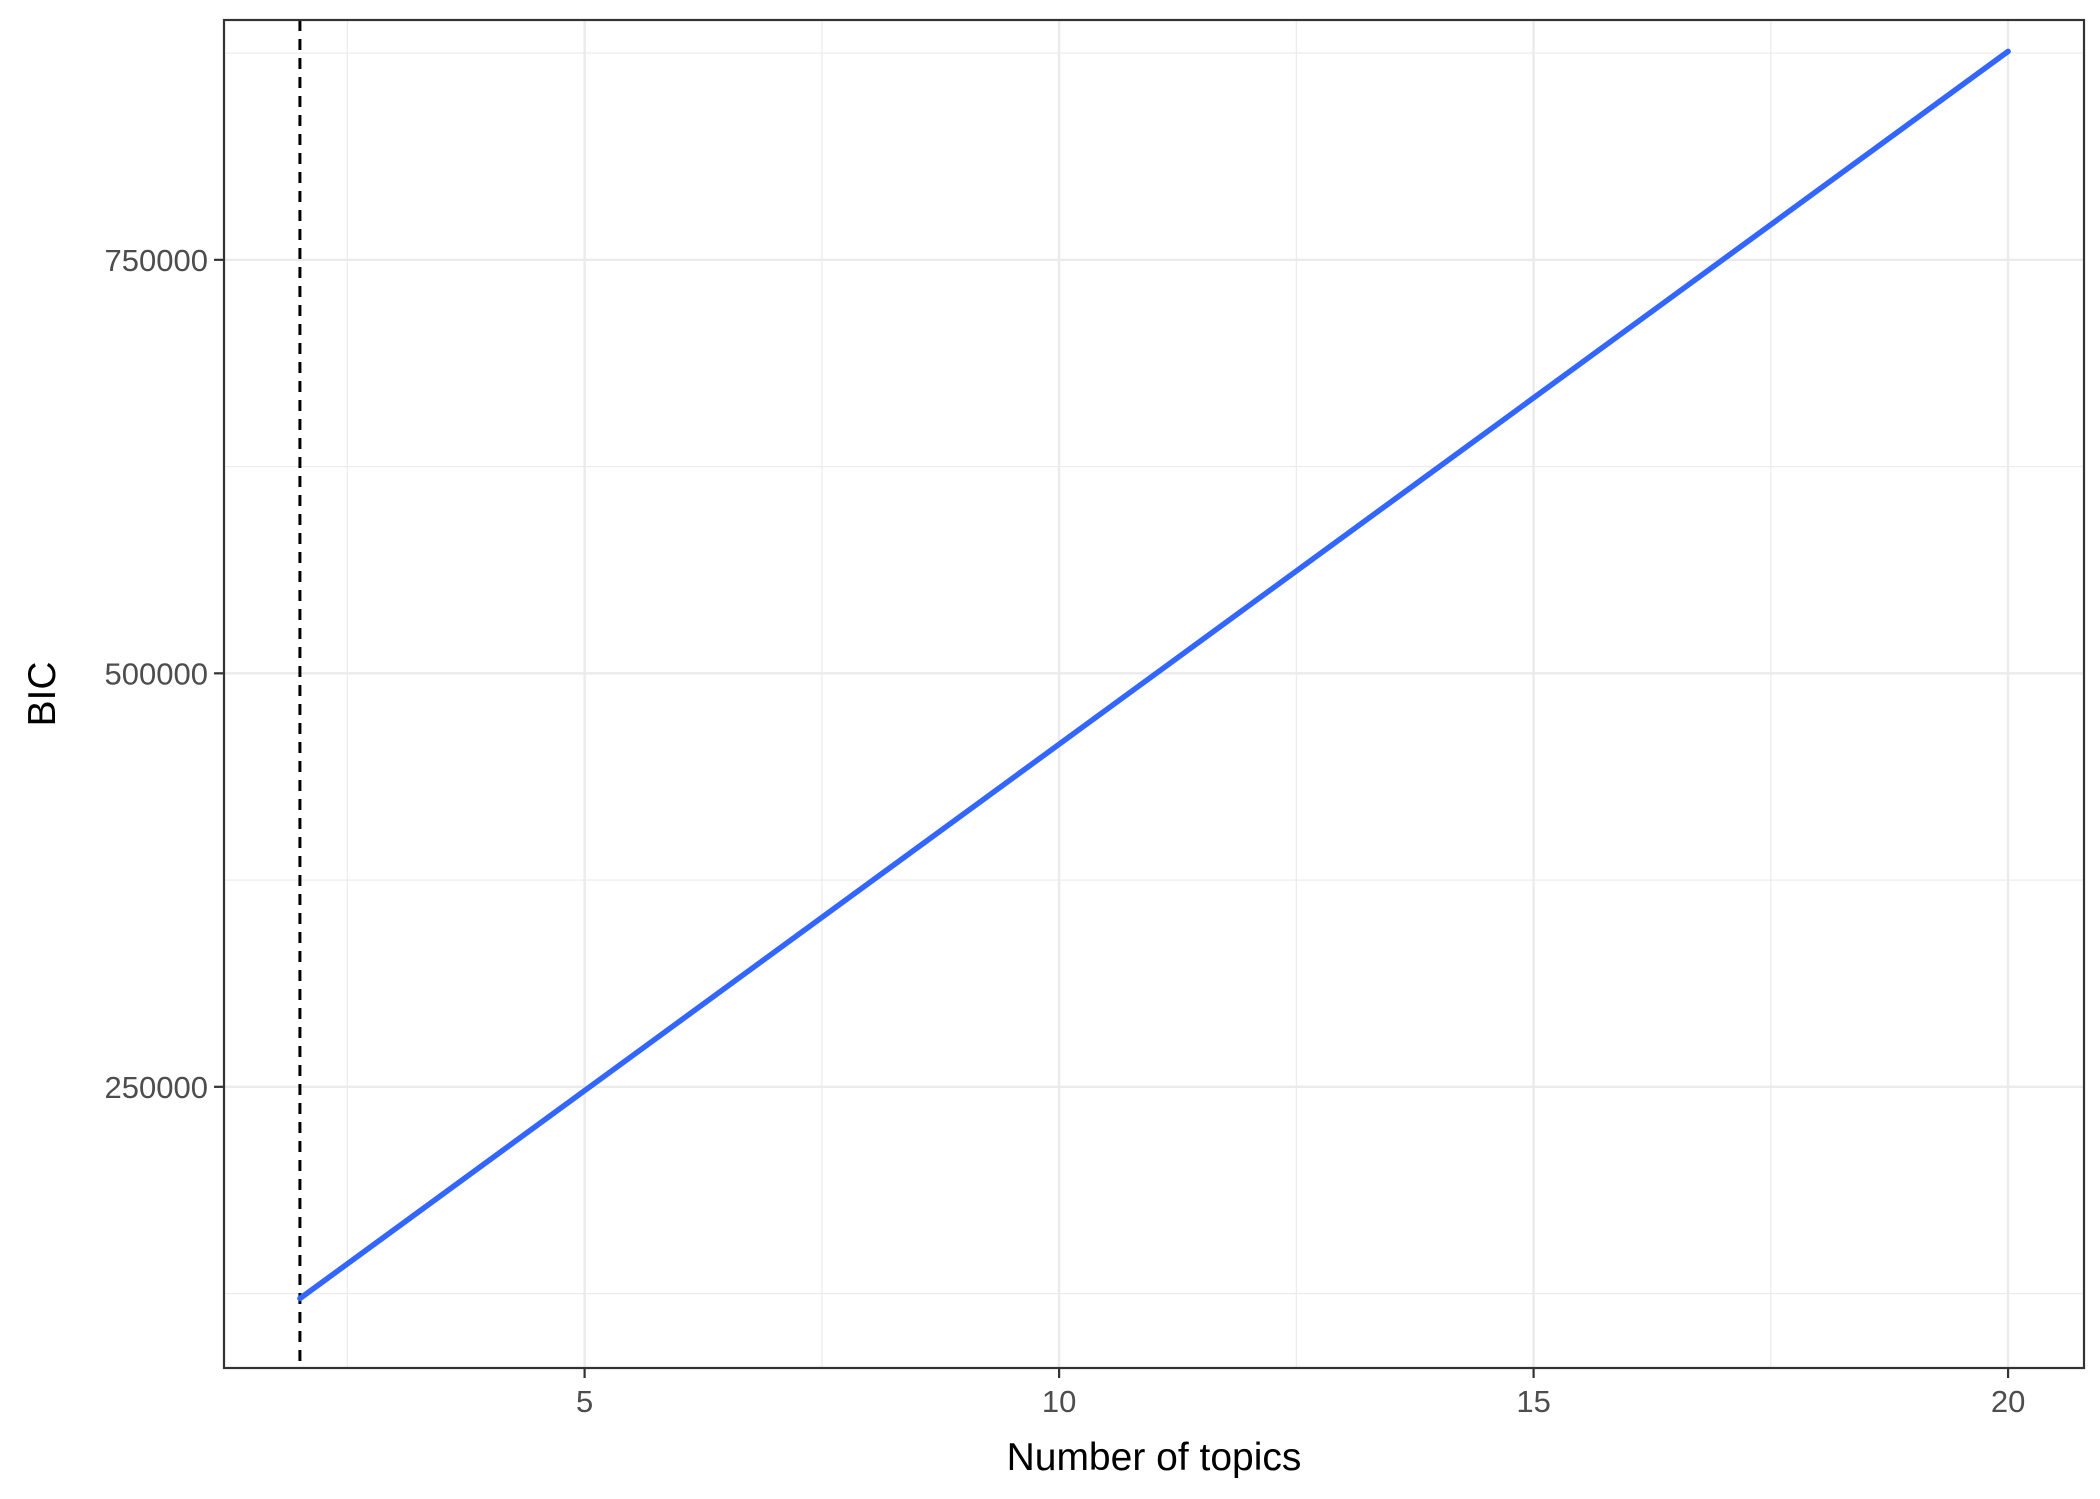 This screenshot has width=2100, height=1499. I want to click on x-tick-label-3: 20, so click(2008, 1401).